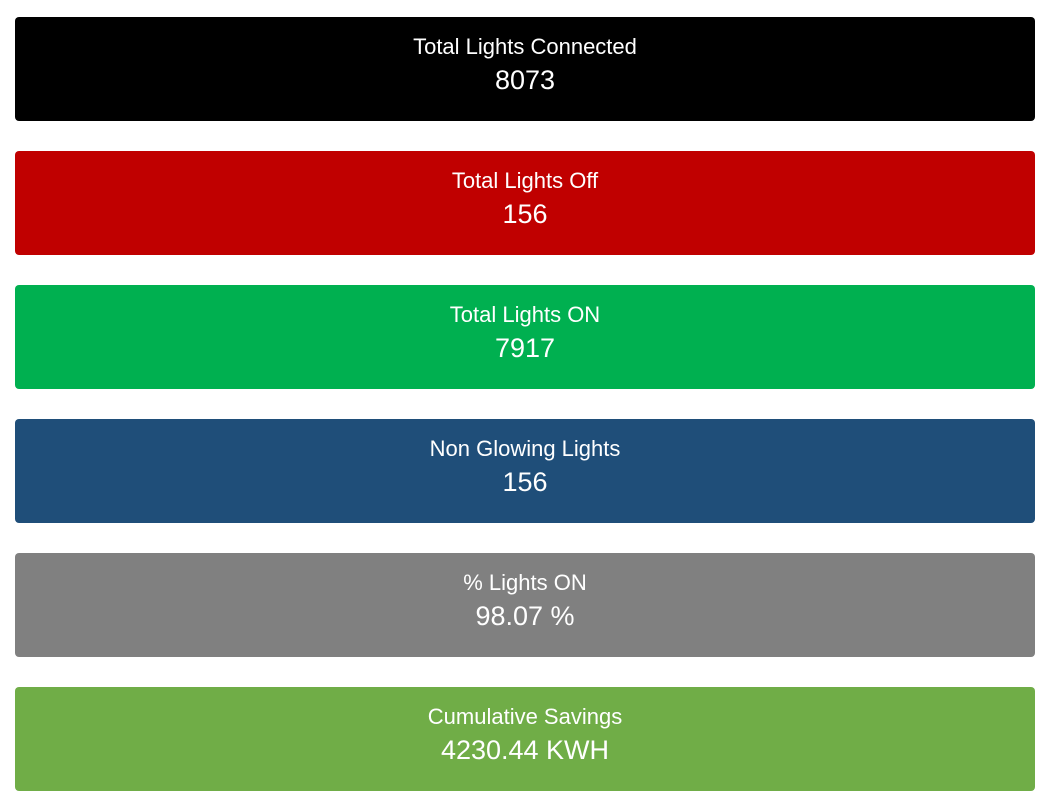 The height and width of the screenshot is (807, 1050). I want to click on card-non-glowing-lights: Non Glowing Lights 156, so click(525, 471).